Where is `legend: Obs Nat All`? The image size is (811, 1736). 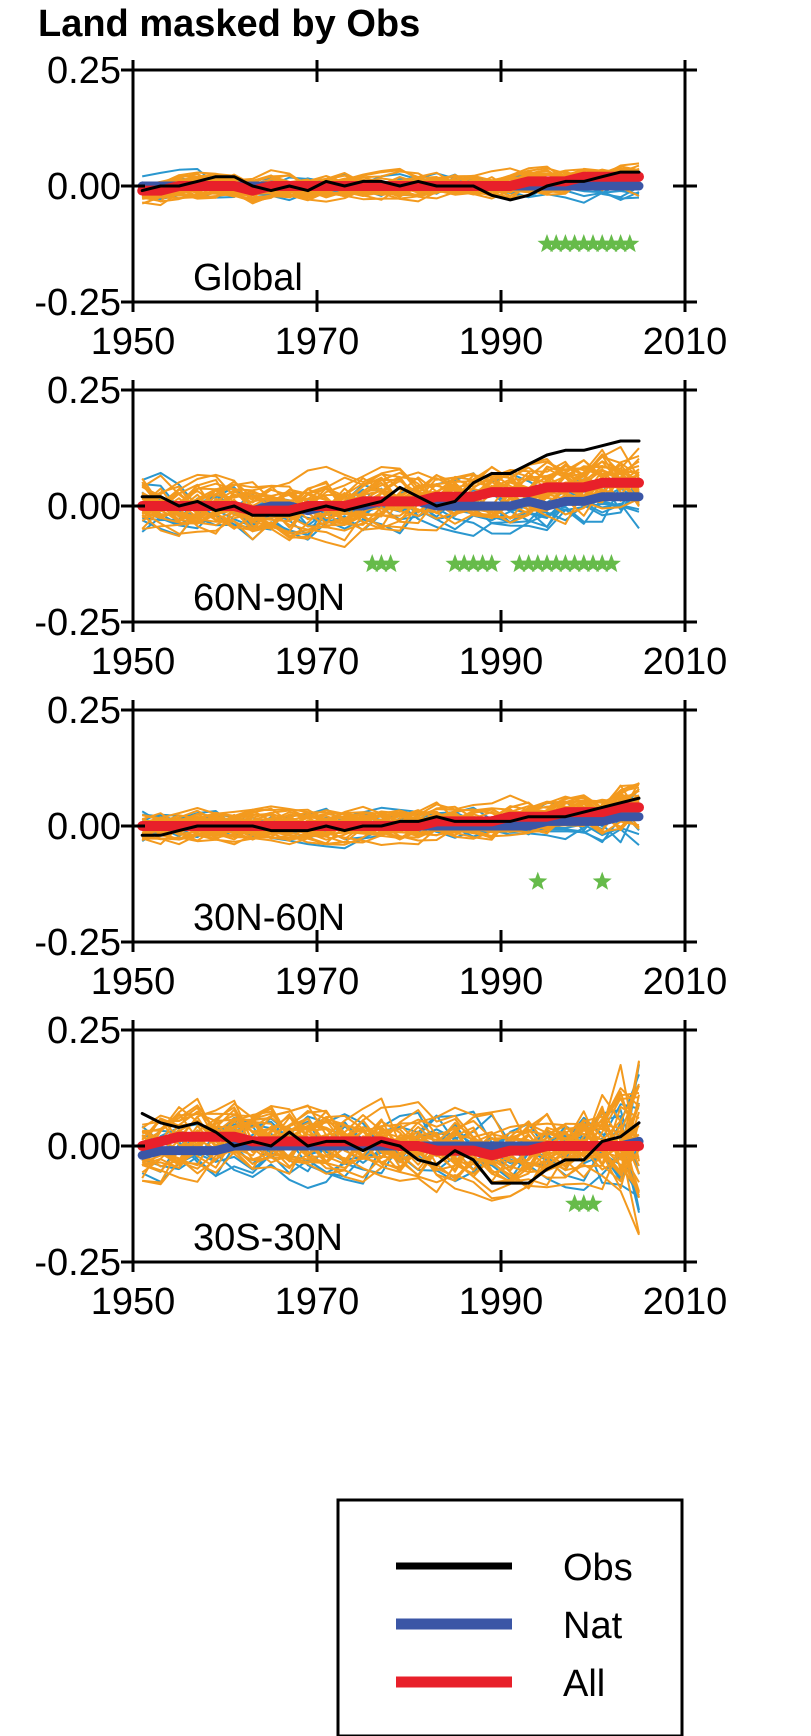
legend: Obs Nat All is located at coordinates (510, 1617).